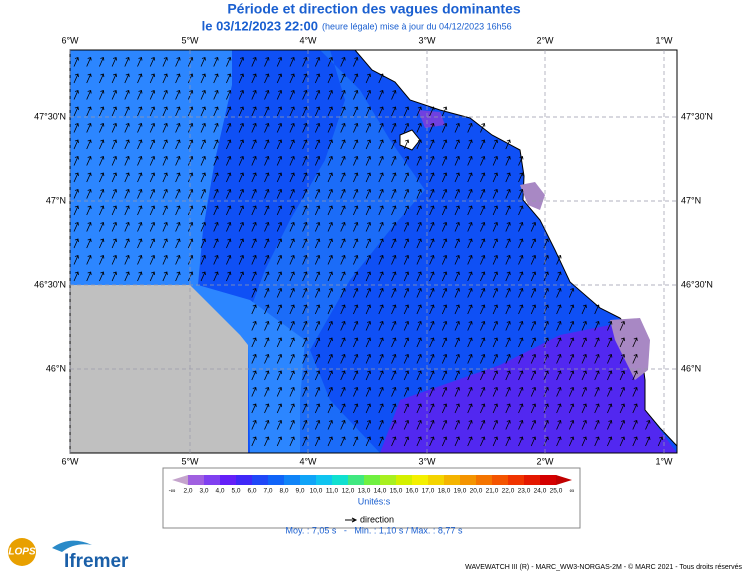  I want to click on colorbar-label: 23,0, so click(524, 491).